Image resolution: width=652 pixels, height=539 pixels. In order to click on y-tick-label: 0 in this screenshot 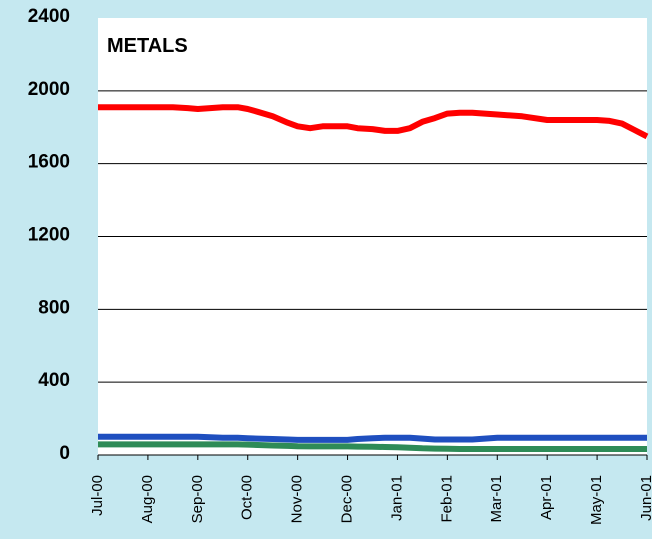, I will do `click(64, 453)`.